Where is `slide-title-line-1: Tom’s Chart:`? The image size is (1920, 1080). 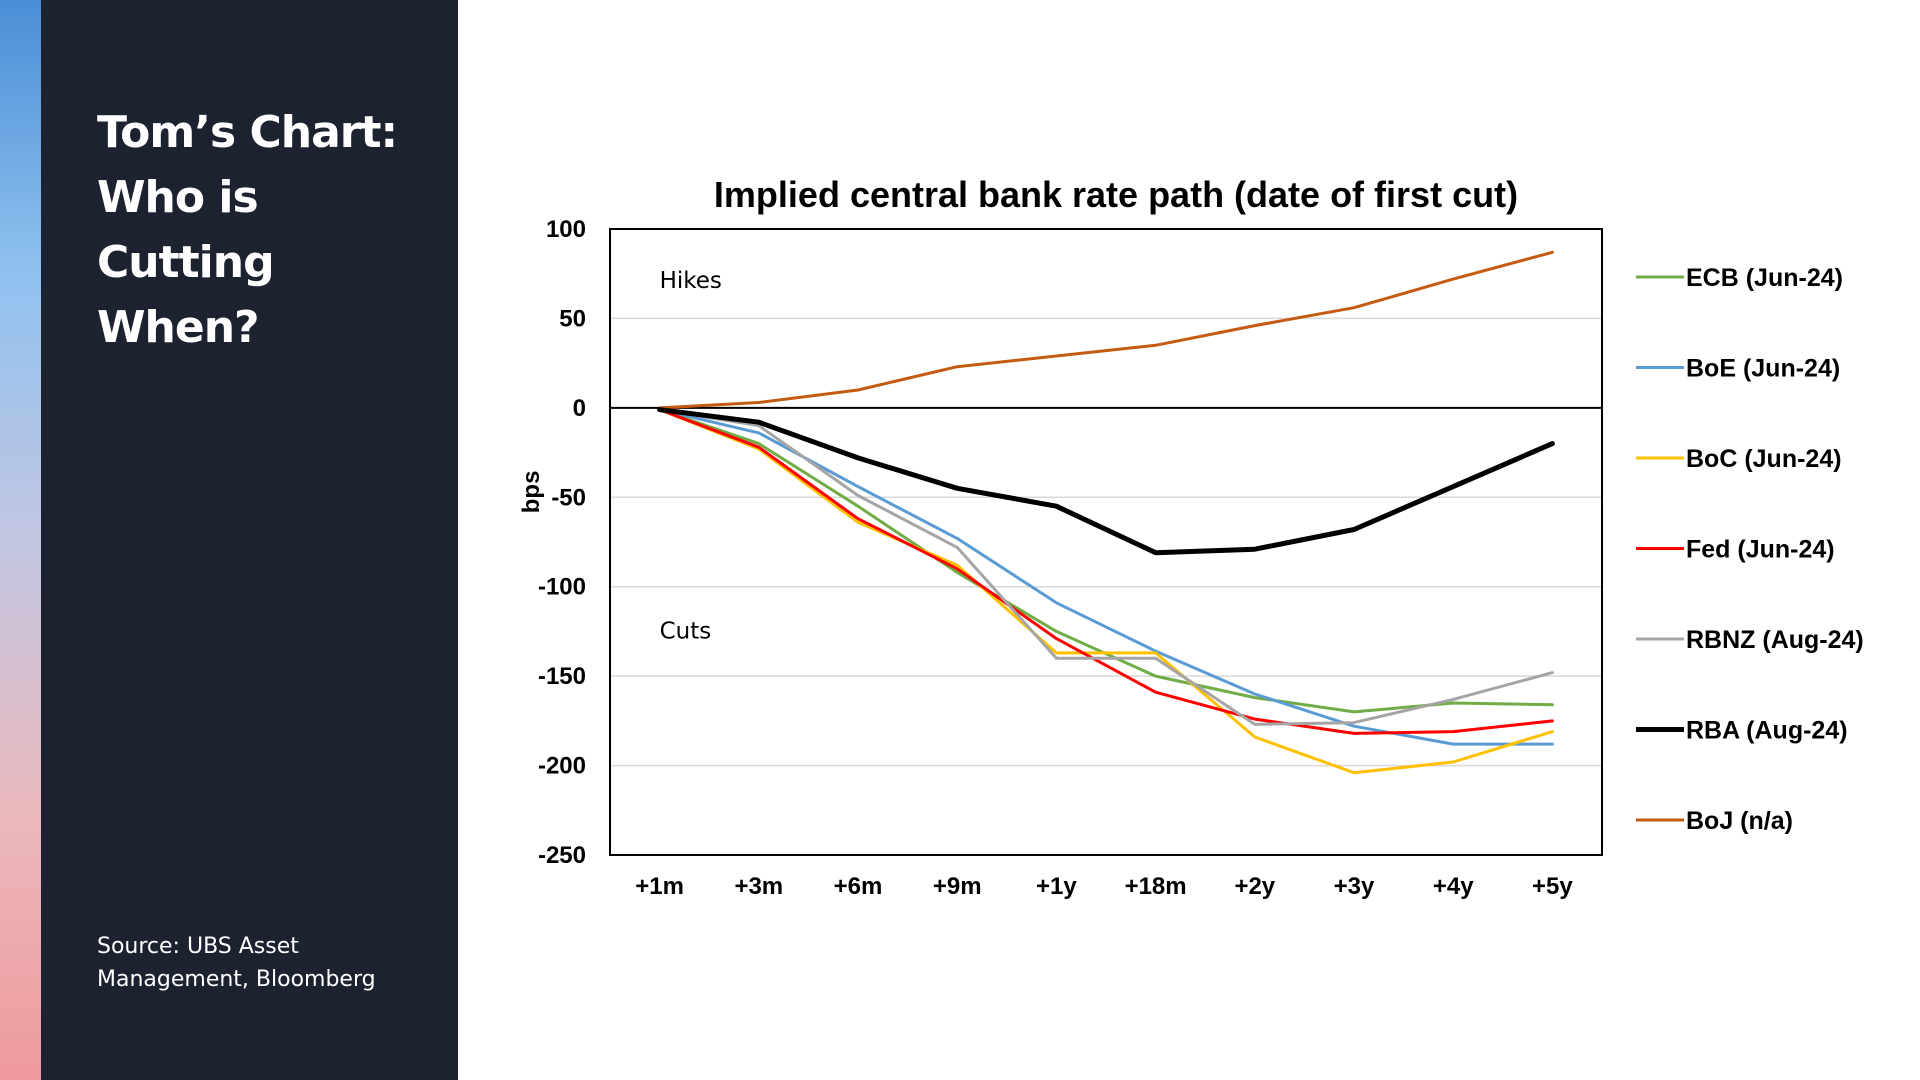 slide-title-line-1: Tom’s Chart: is located at coordinates (247, 132).